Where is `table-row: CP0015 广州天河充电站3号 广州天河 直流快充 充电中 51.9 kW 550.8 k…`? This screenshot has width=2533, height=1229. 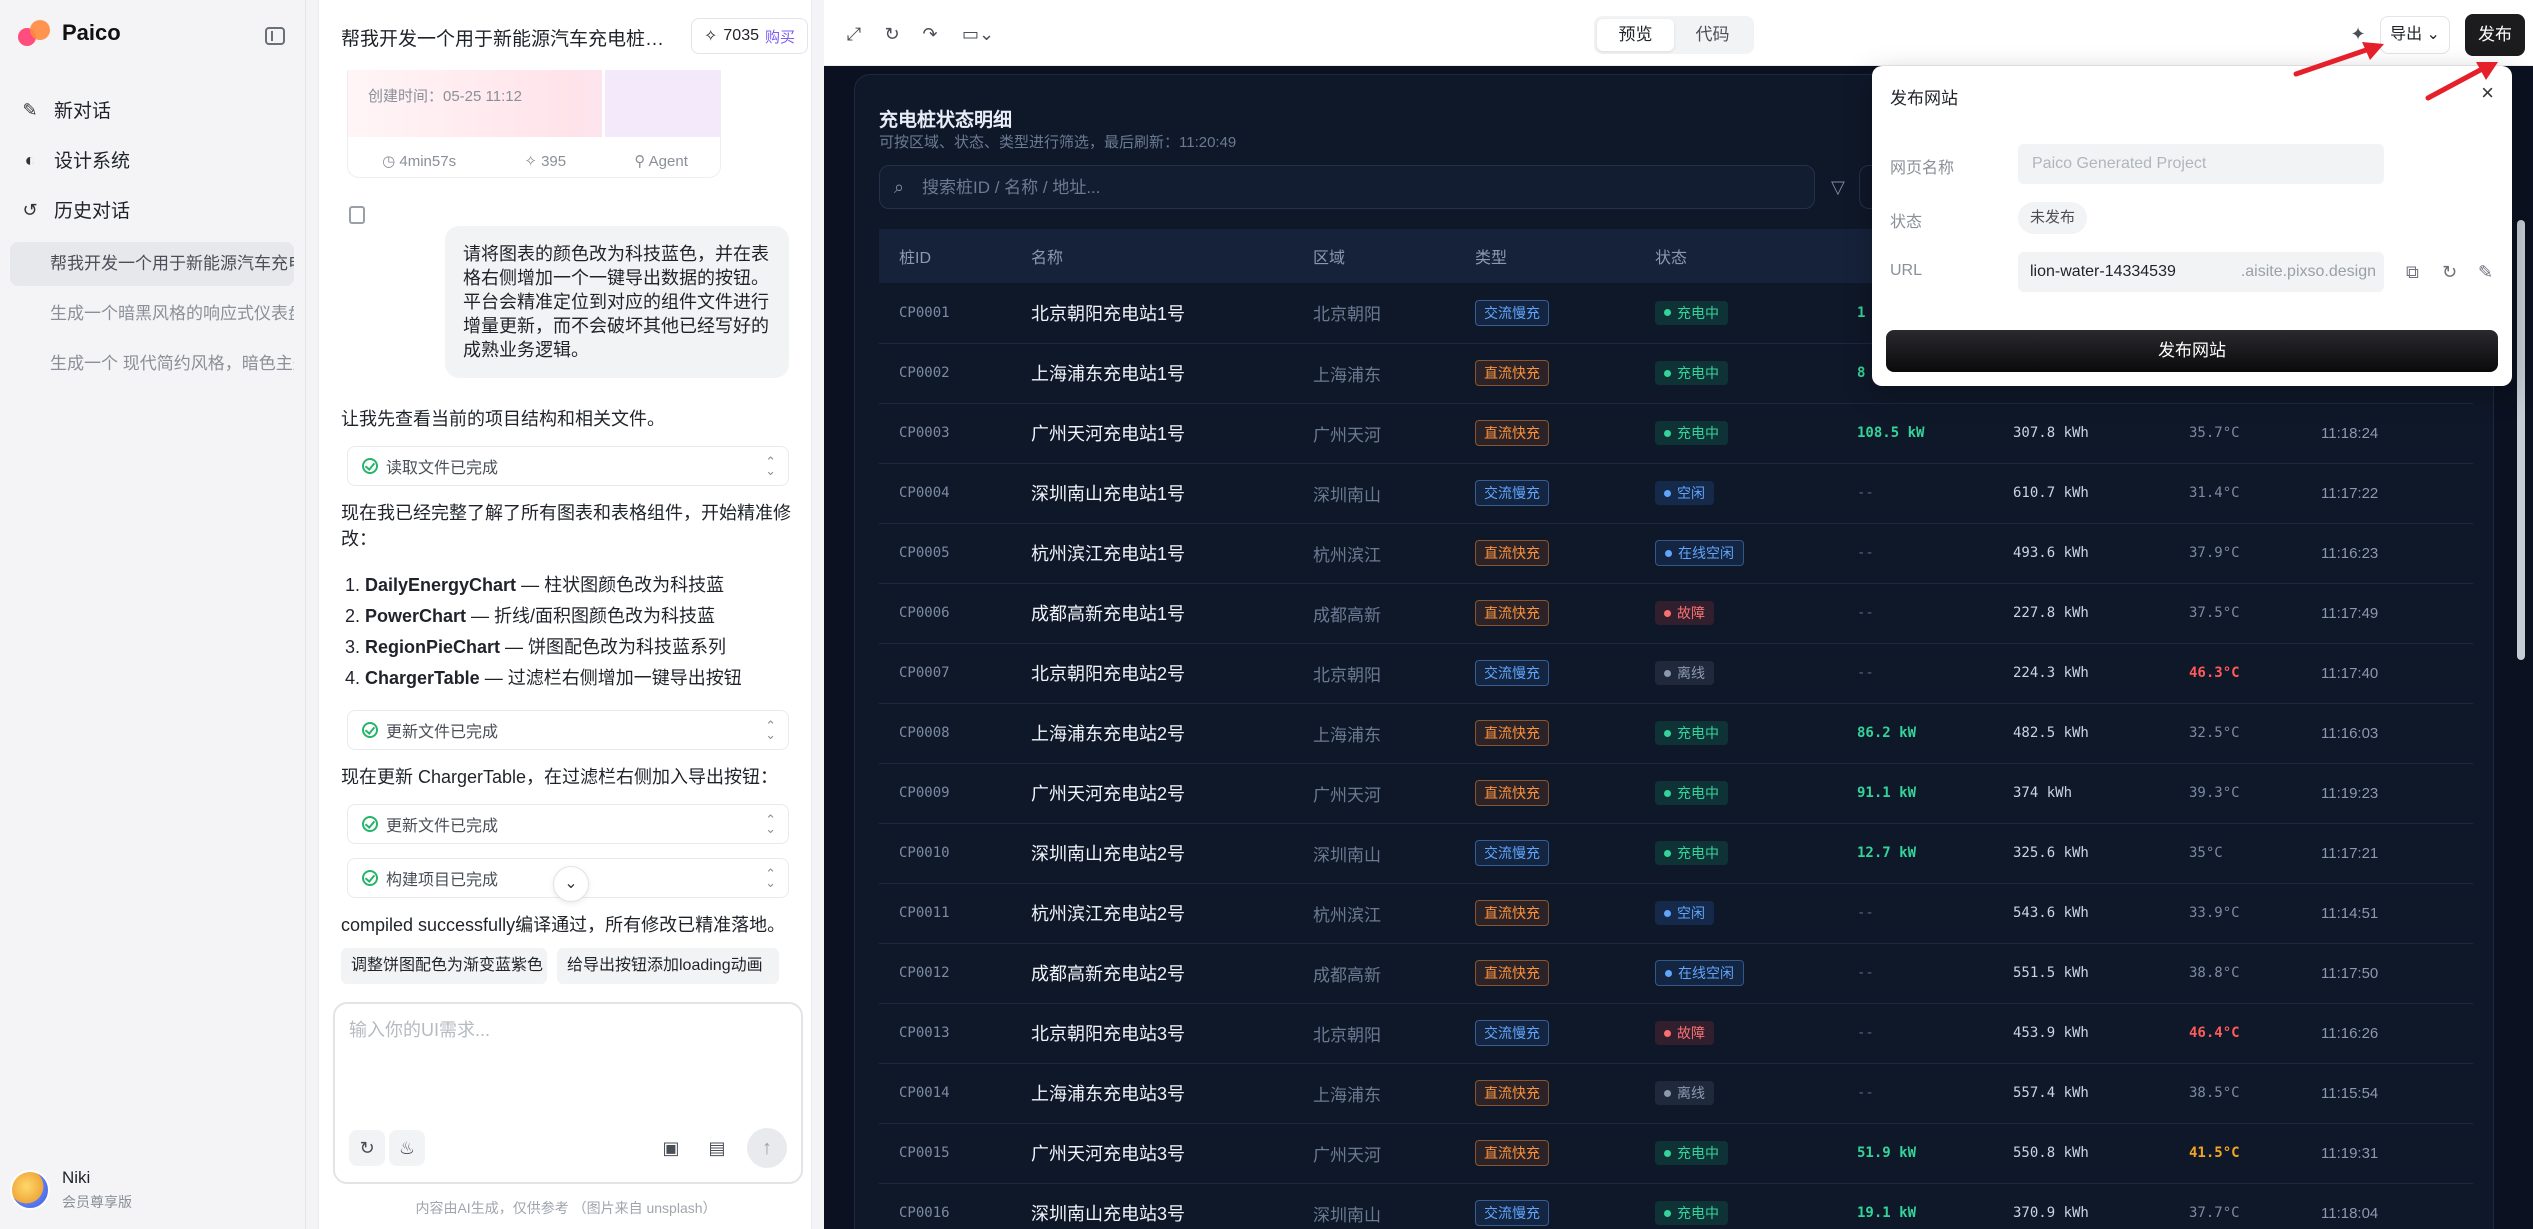
table-row: CP0015 广州天河充电站3号 广州天河 直流快充 充电中 51.9 kW 550.8 k… is located at coordinates (1676, 1153).